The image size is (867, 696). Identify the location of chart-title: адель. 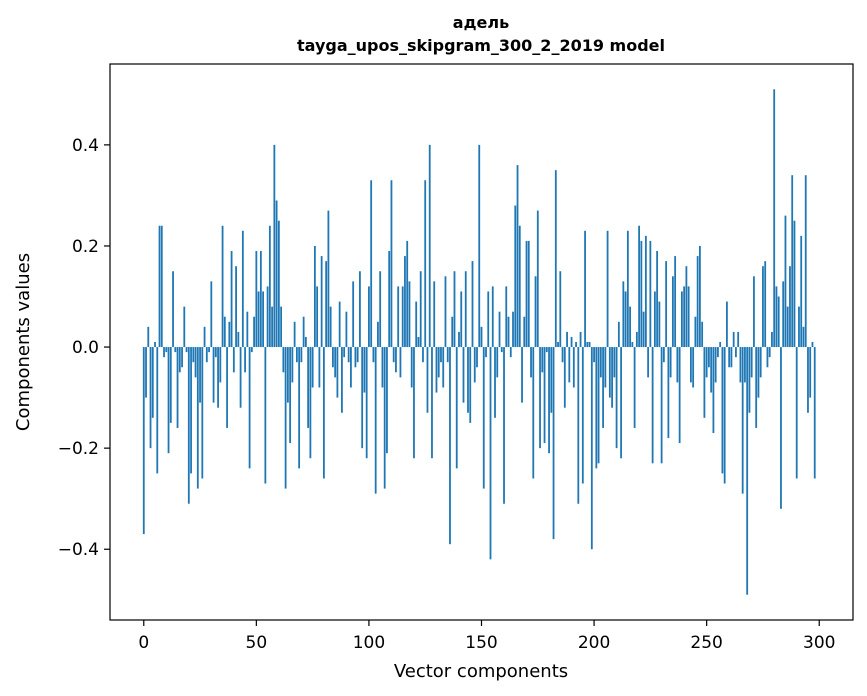
(481, 22).